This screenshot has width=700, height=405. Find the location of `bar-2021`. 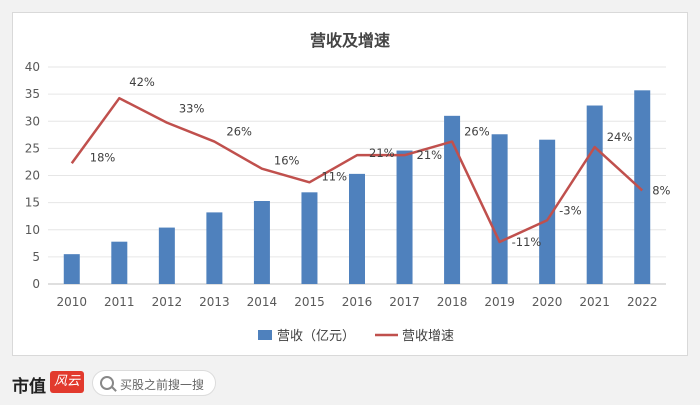

bar-2021 is located at coordinates (594, 194).